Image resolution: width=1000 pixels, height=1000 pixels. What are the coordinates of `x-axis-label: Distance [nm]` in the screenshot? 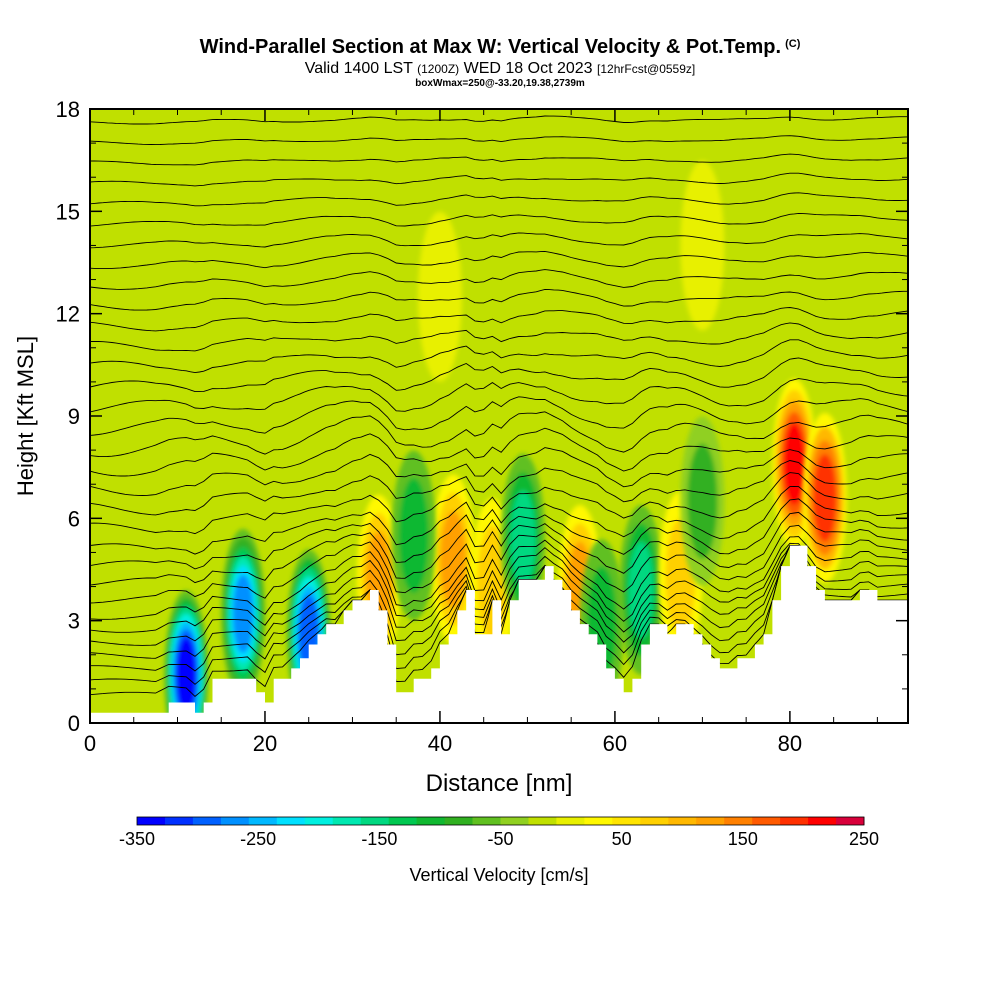 It's located at (499, 783).